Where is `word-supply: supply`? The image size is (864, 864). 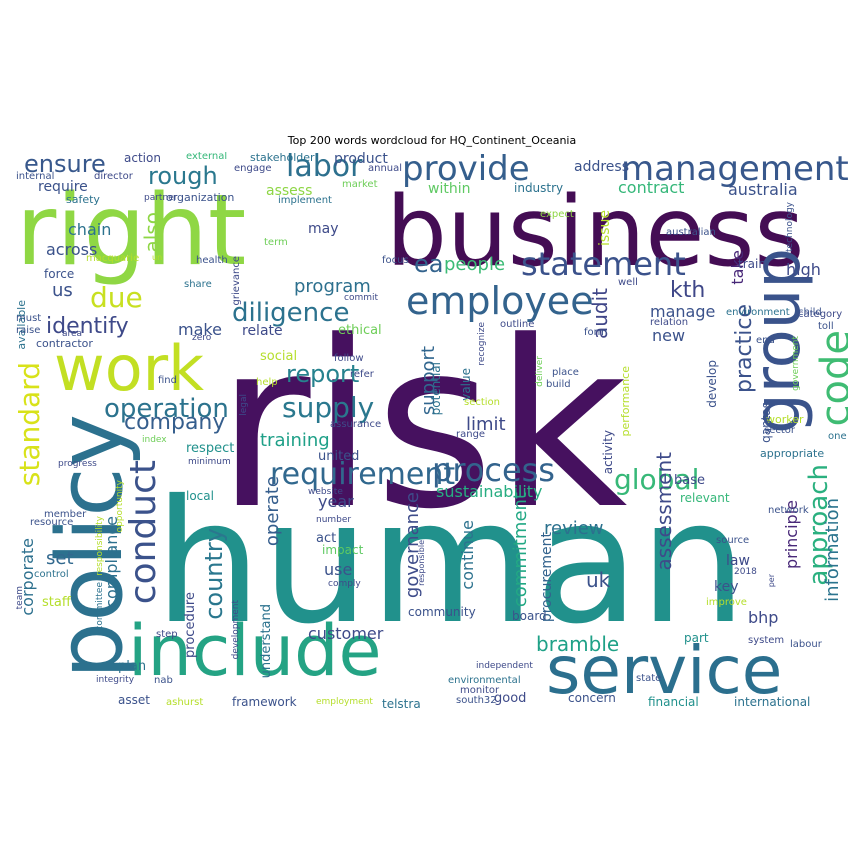 word-supply: supply is located at coordinates (328, 407).